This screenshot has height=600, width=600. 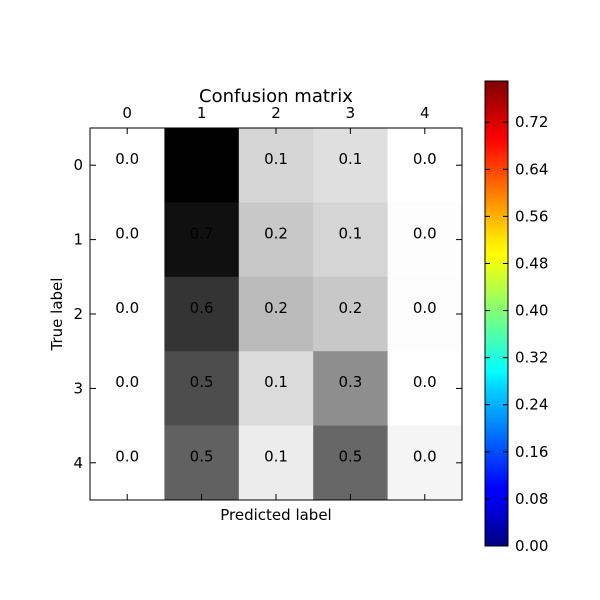 I want to click on heatmap-cell-r0-c1, so click(x=202, y=165).